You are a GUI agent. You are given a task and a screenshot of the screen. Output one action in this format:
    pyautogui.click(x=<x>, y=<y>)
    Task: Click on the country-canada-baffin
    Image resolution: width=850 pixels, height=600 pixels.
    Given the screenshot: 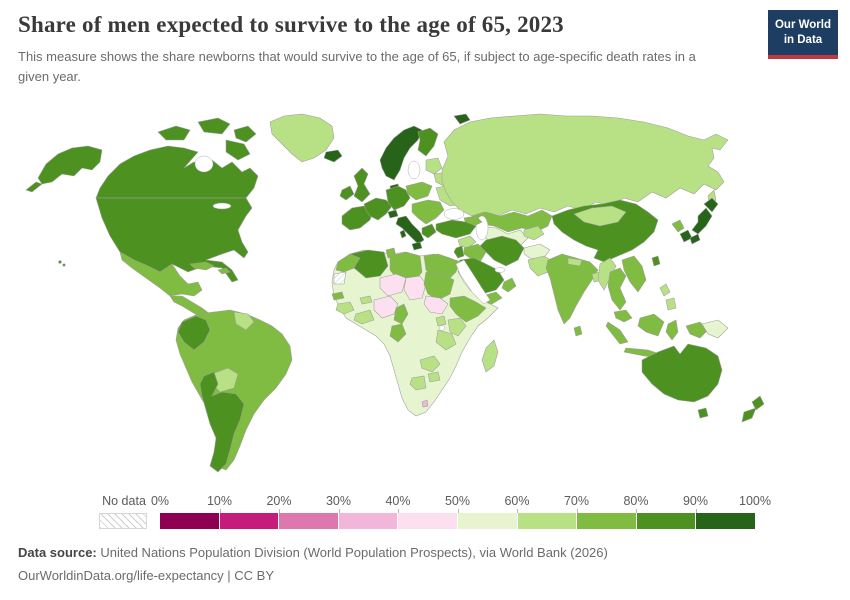 What is the action you would take?
    pyautogui.click(x=238, y=150)
    